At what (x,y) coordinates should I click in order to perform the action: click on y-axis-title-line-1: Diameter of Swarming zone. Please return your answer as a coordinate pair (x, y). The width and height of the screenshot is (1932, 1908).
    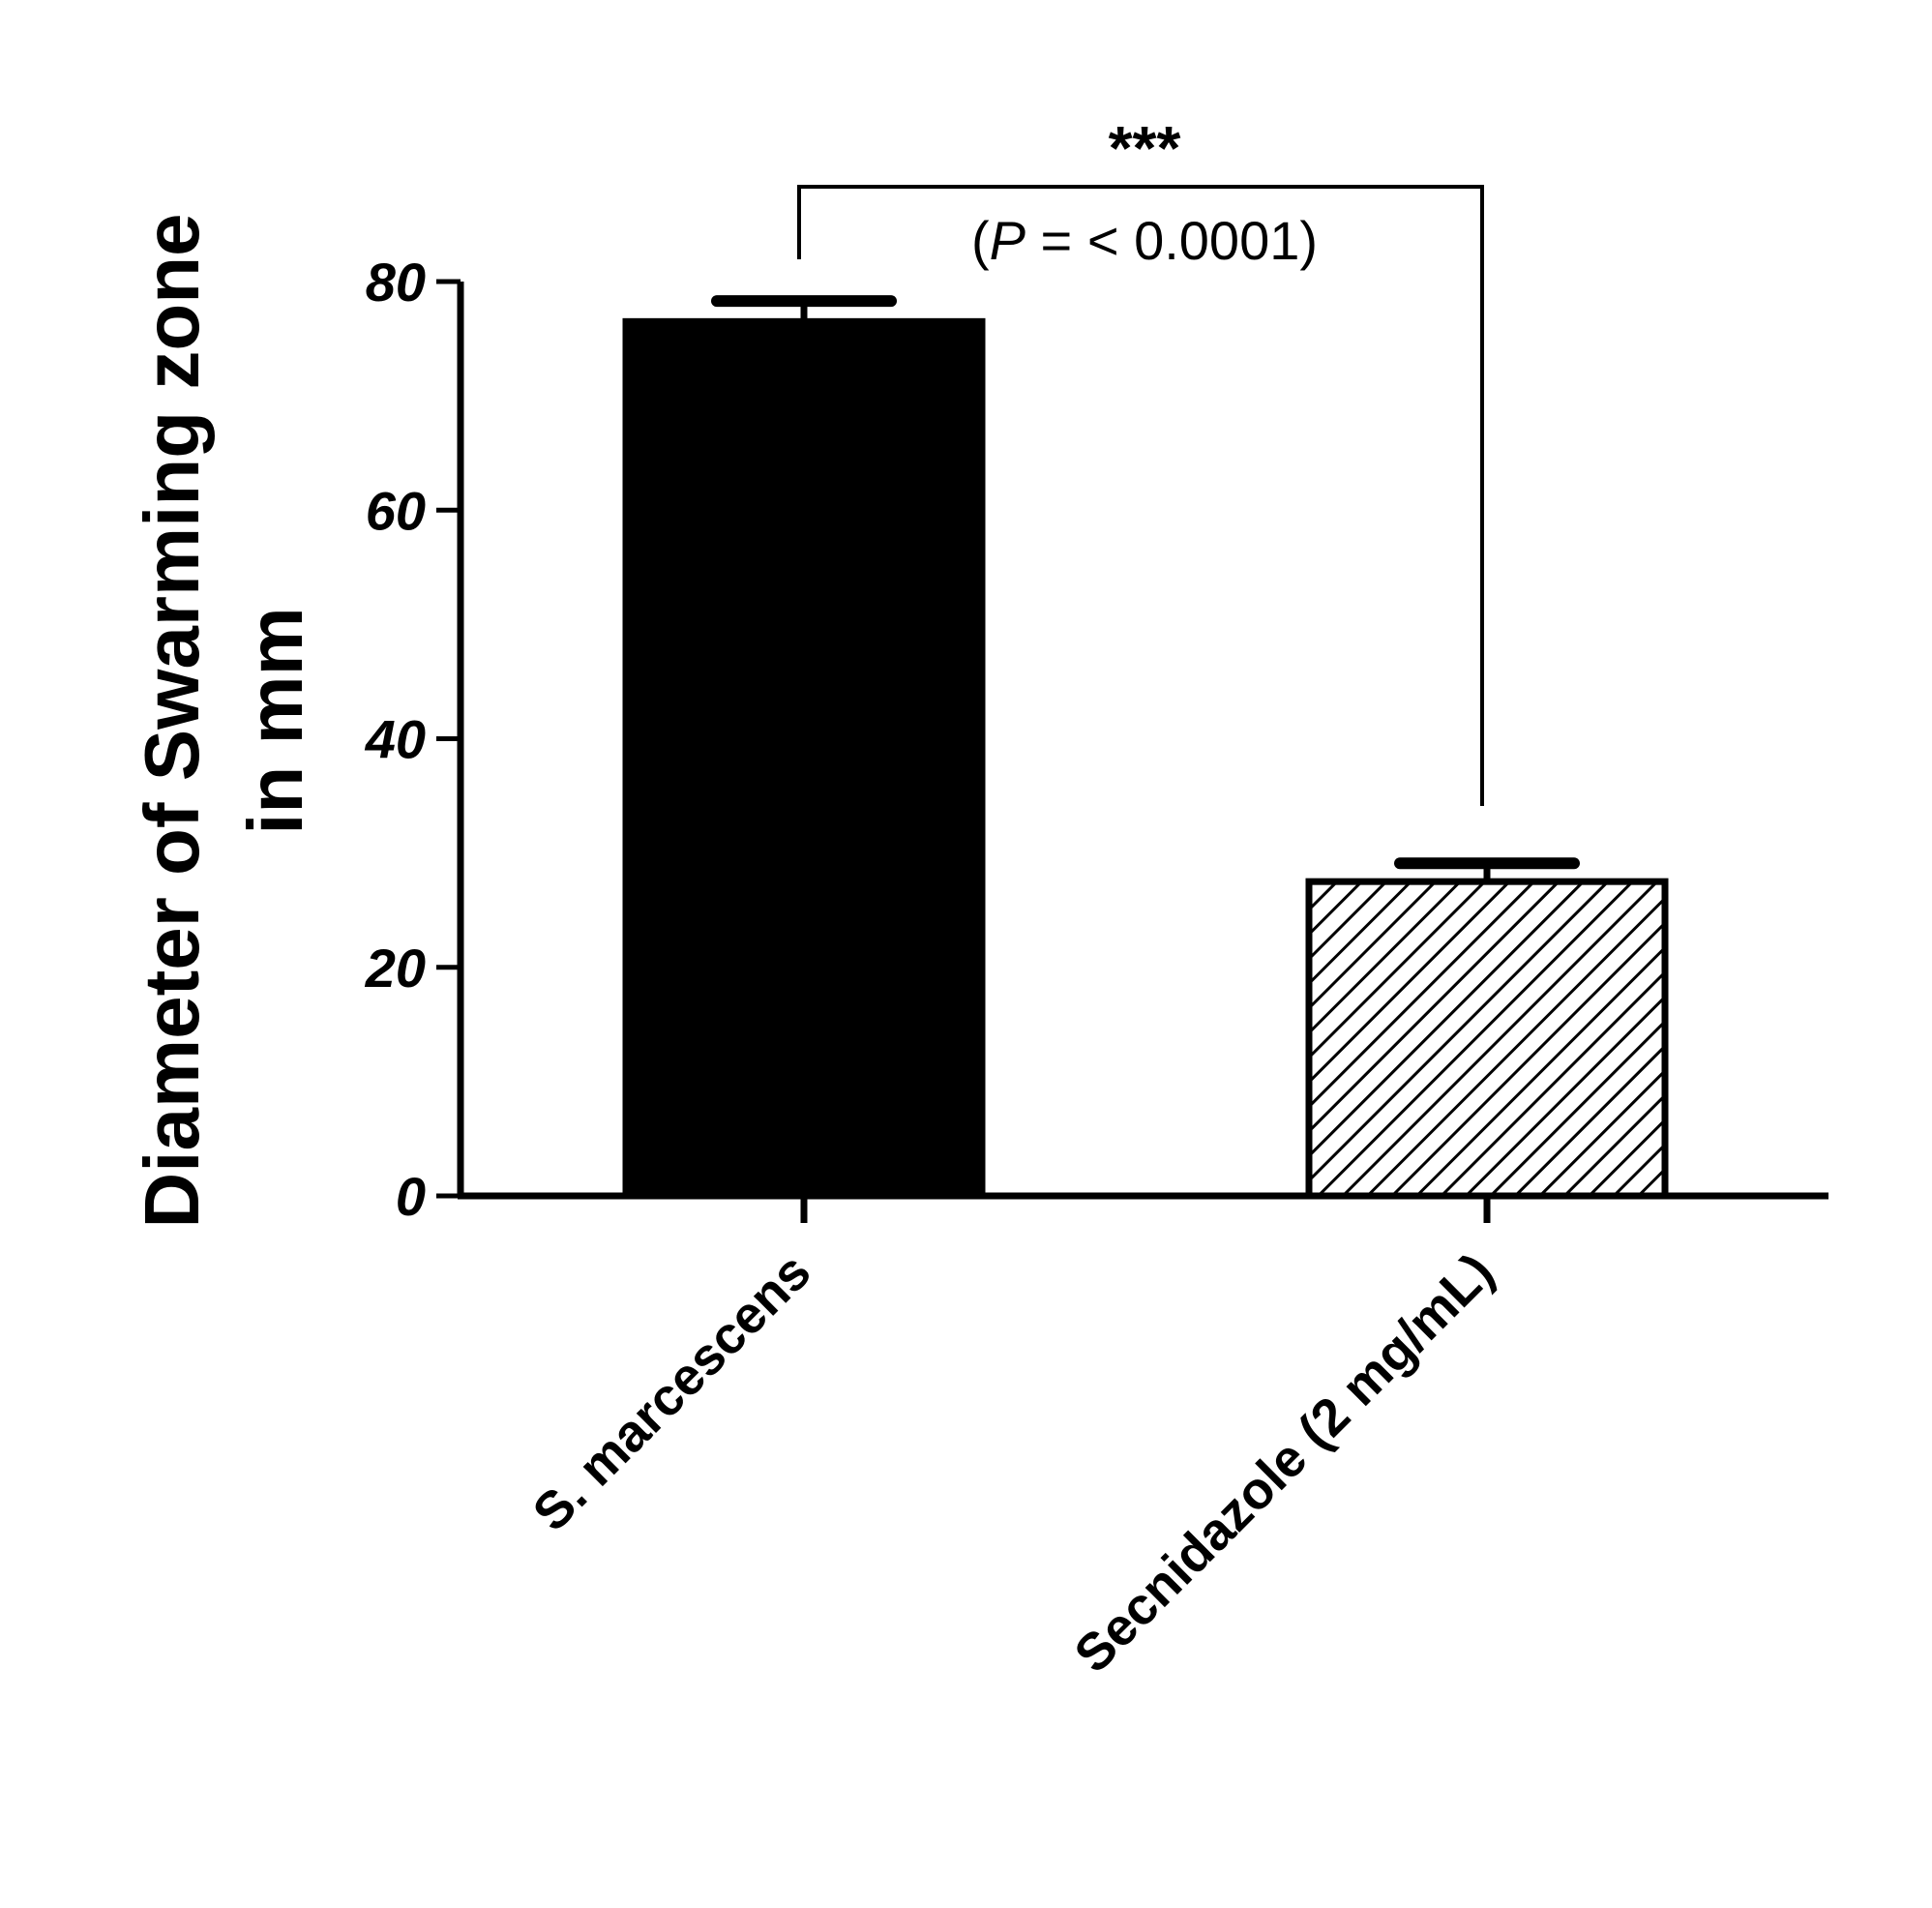
    Looking at the image, I should click on (172, 720).